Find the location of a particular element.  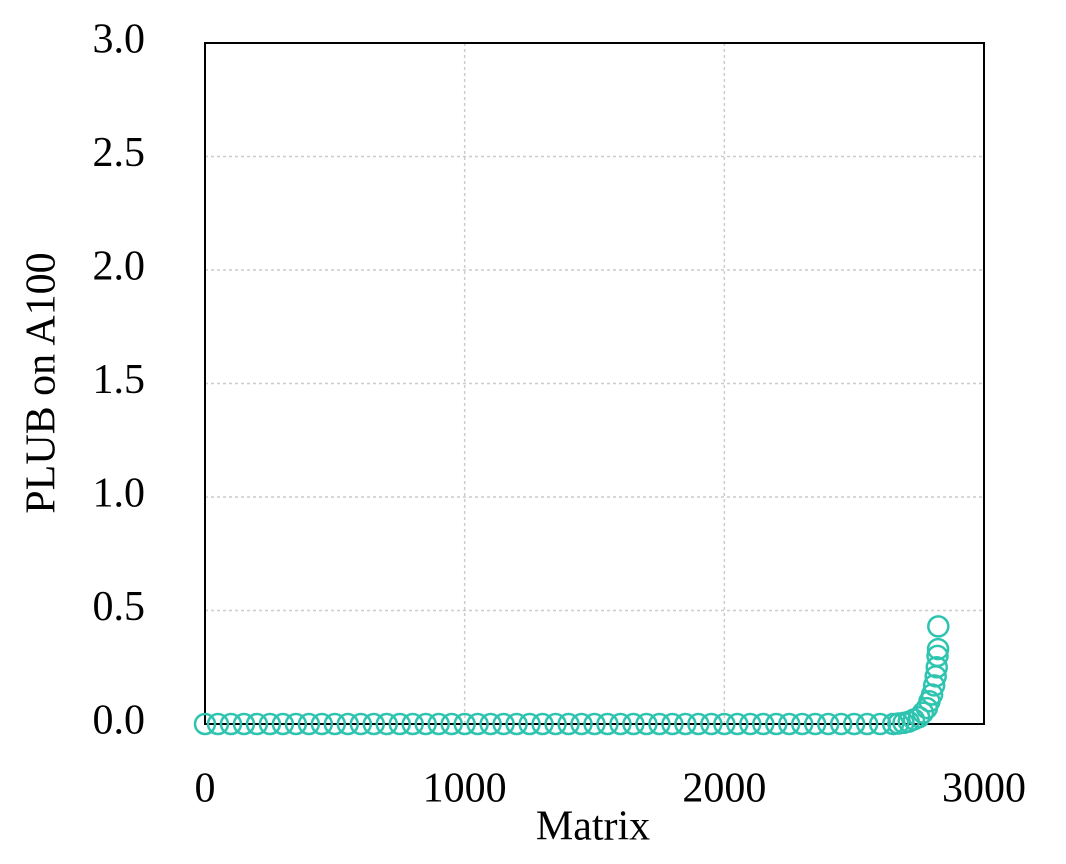

x-tick-label: 0 is located at coordinates (205, 789).